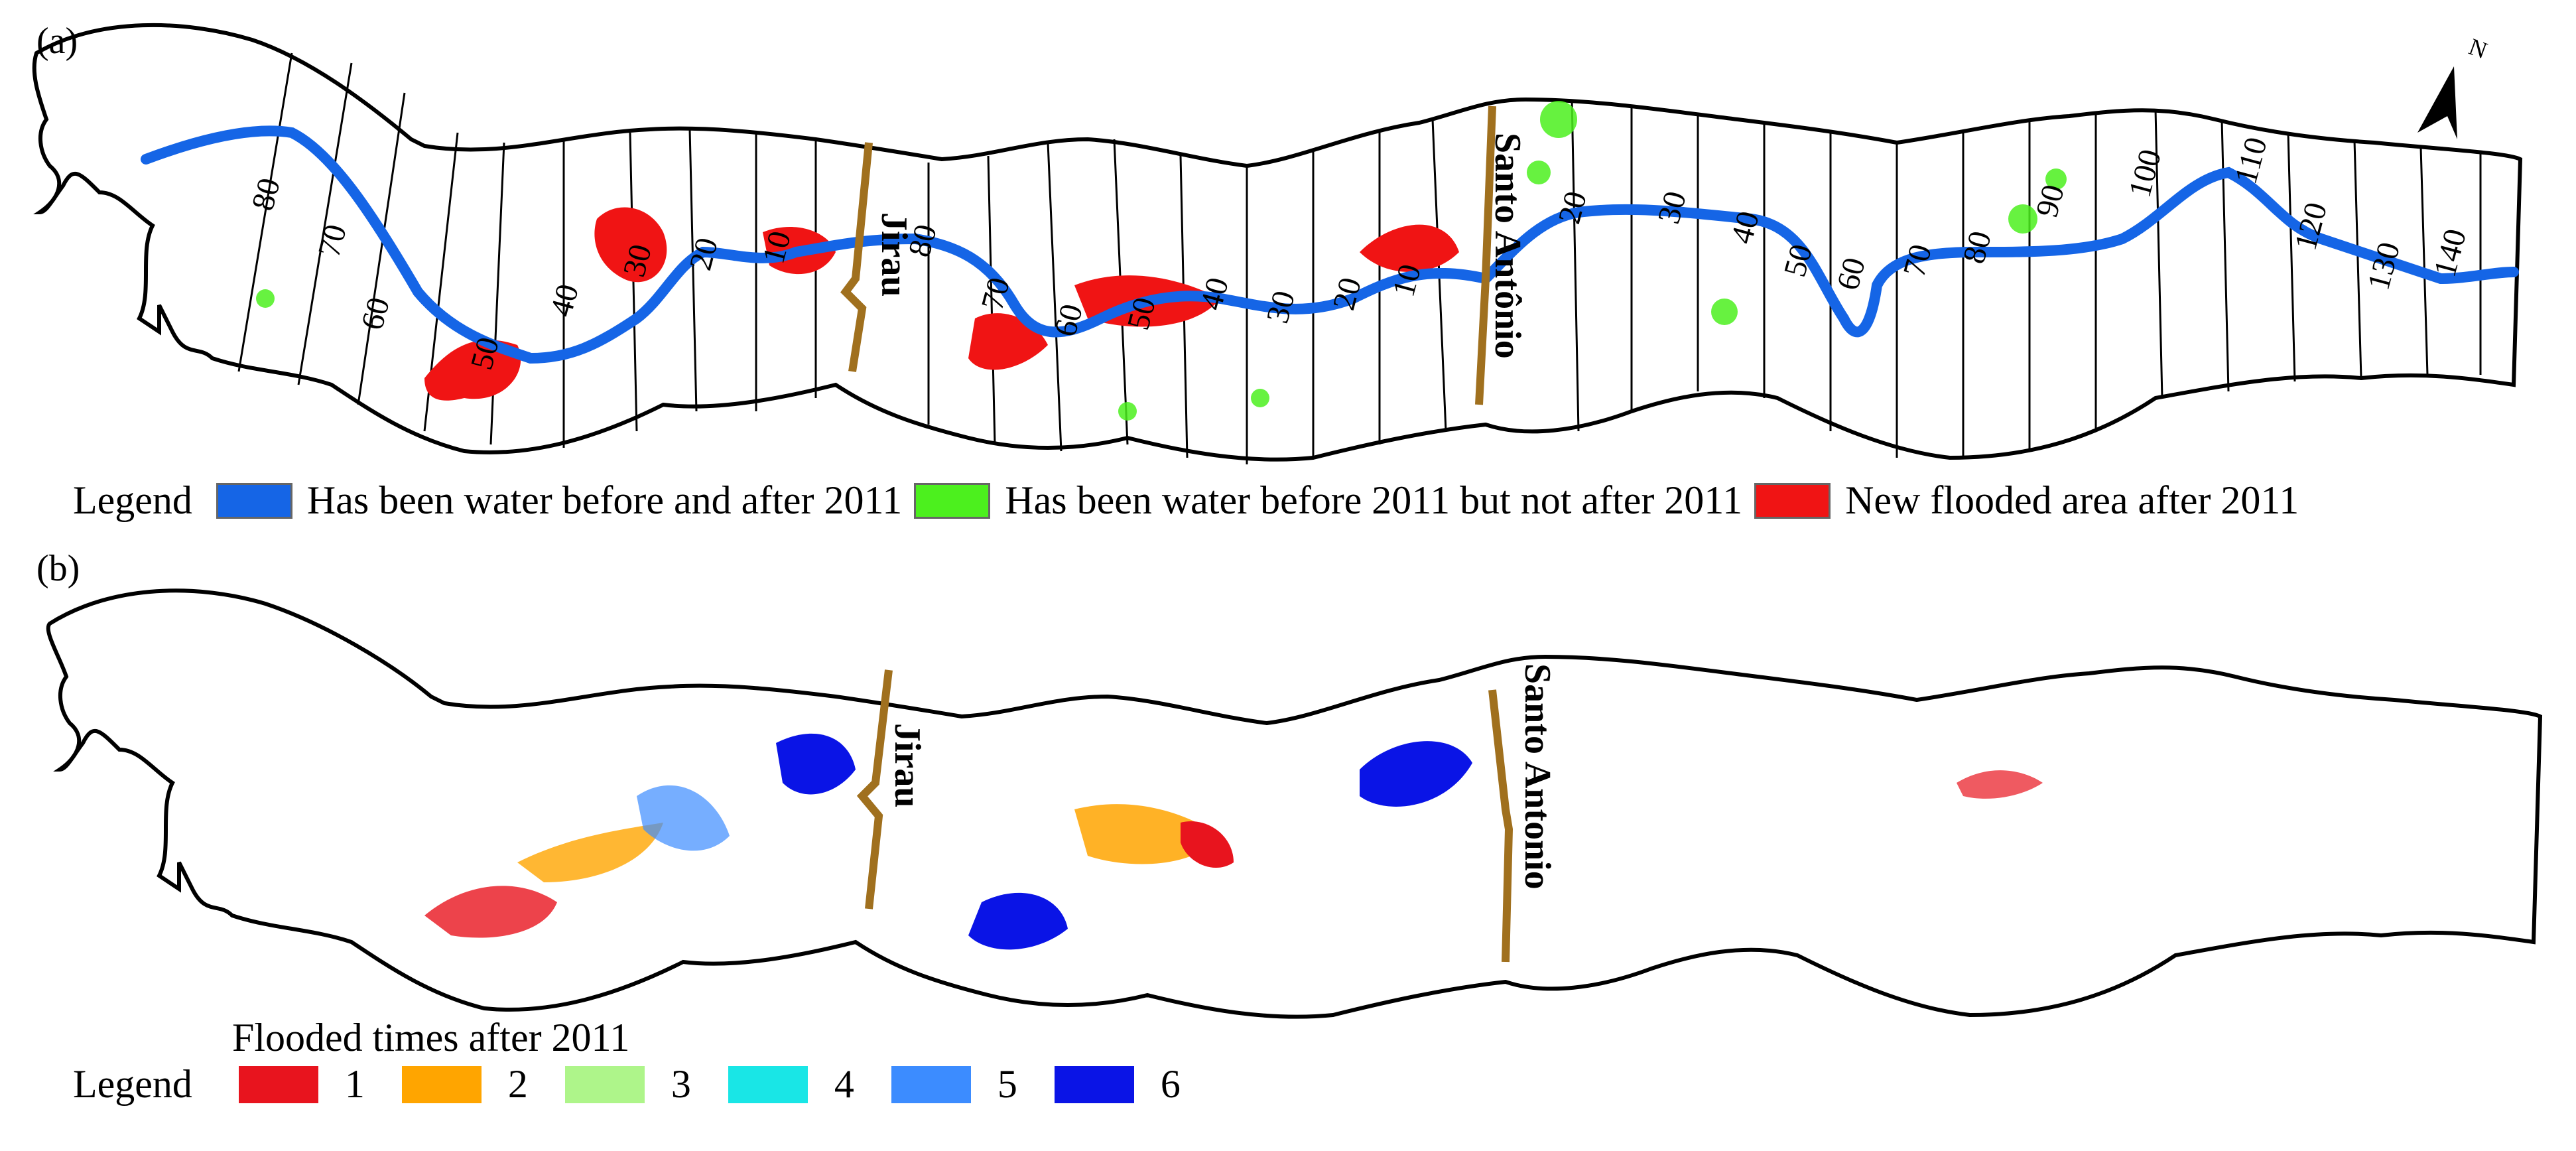 This screenshot has width=2576, height=1151. I want to click on legend-swatch-red, so click(1793, 500).